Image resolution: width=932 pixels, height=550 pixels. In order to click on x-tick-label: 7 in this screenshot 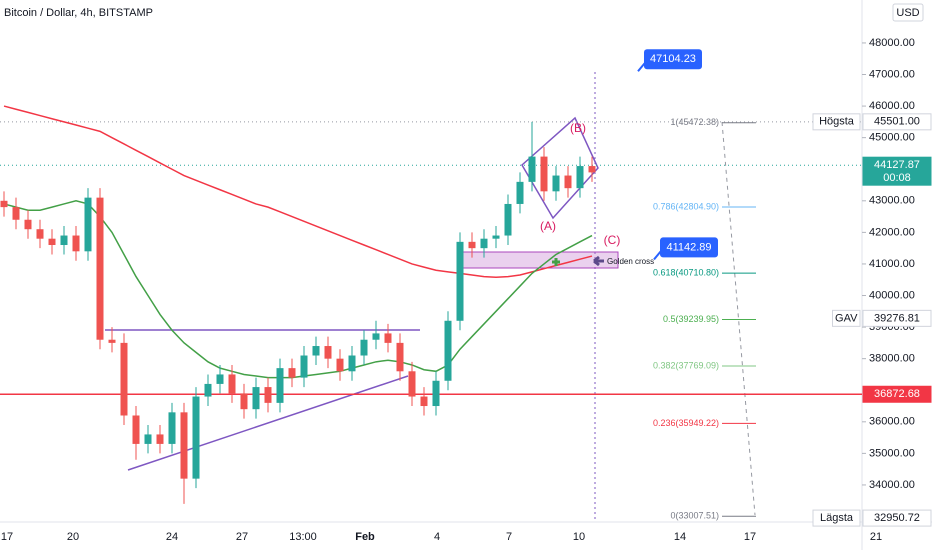, I will do `click(509, 537)`.